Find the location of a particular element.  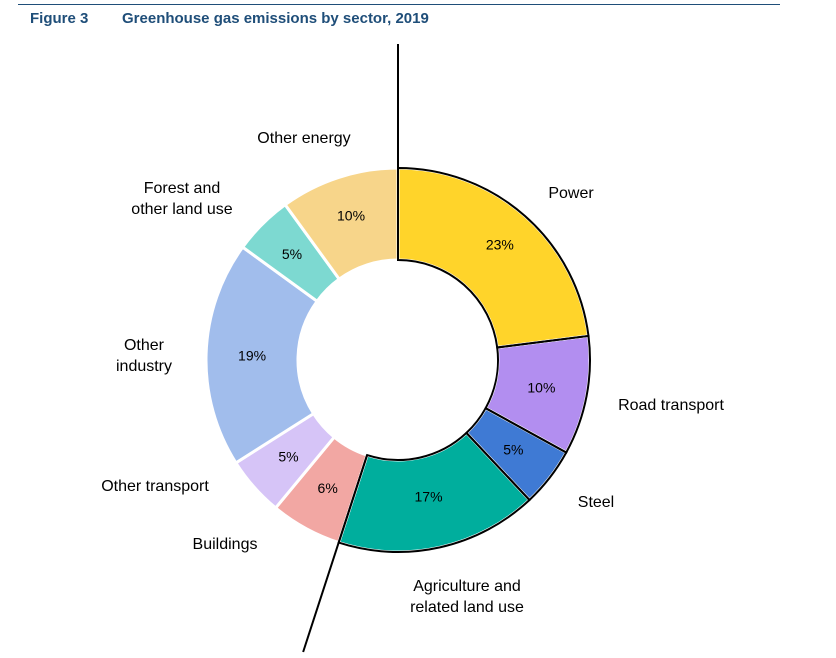

pct-label-buildings: 6% is located at coordinates (328, 488).